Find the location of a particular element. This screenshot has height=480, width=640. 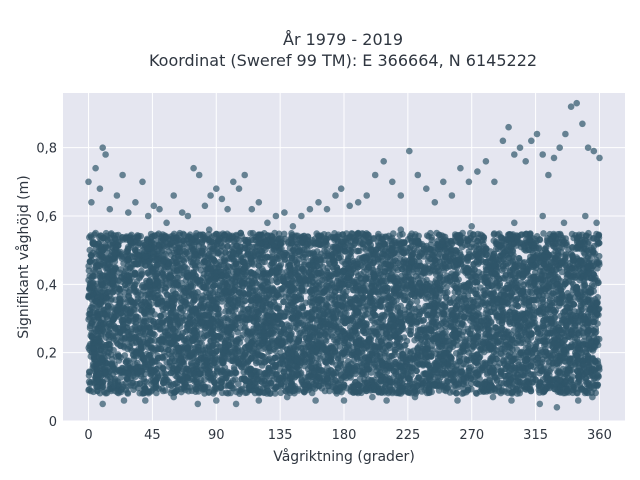

chart-title: År 1979 - 2019 is located at coordinates (343, 39).